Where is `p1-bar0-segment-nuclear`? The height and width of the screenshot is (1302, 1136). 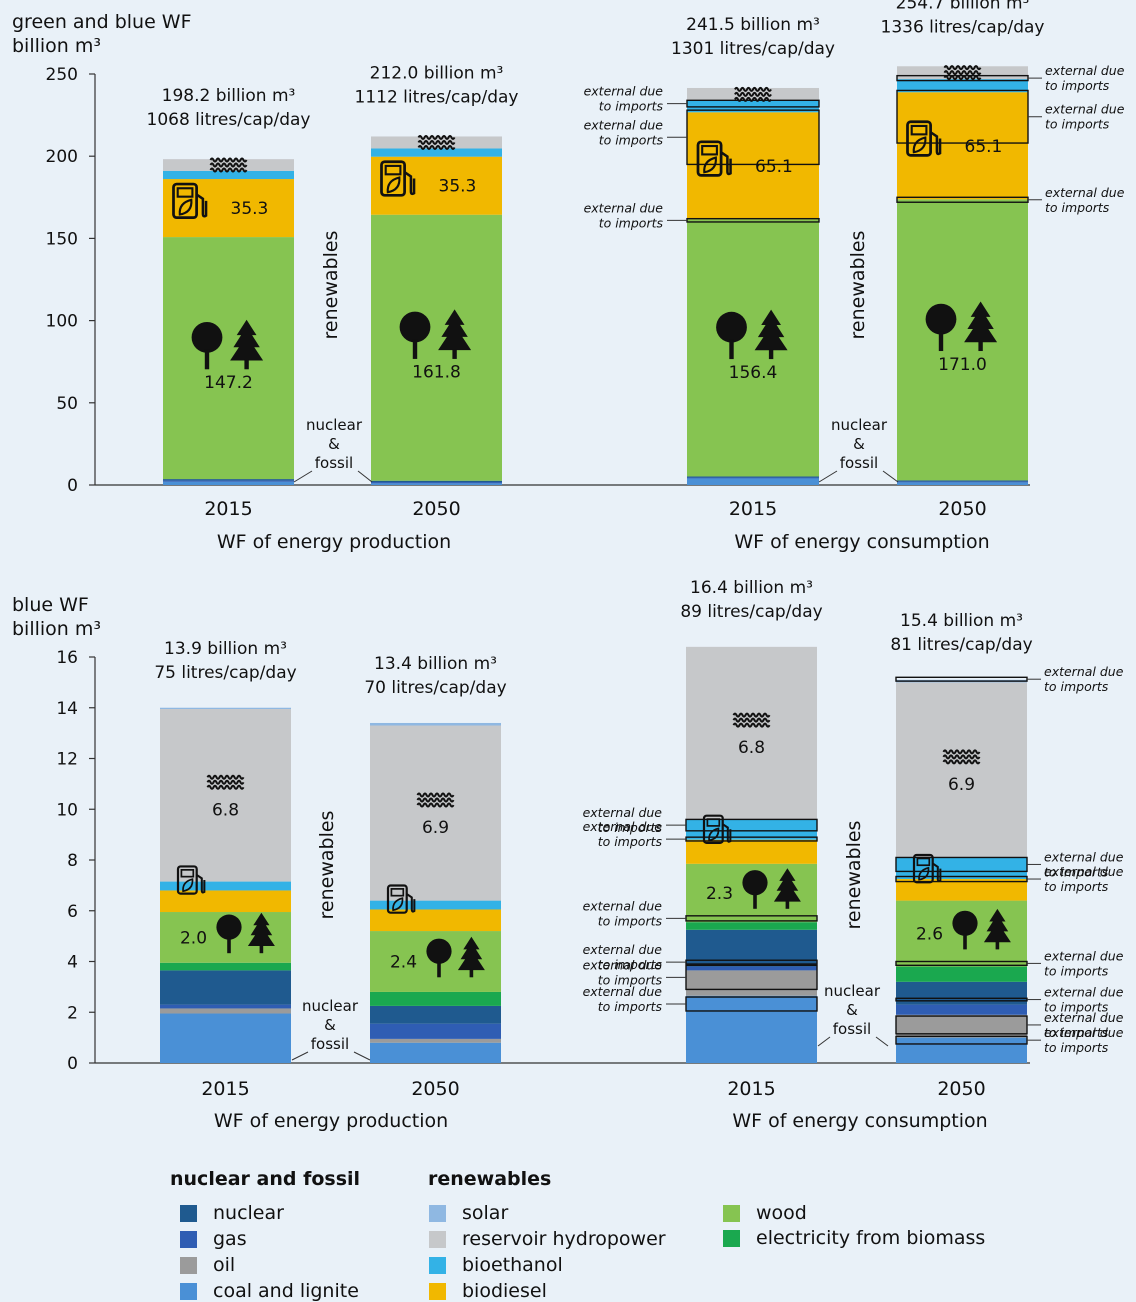 p1-bar0-segment-nuclear is located at coordinates (225, 987).